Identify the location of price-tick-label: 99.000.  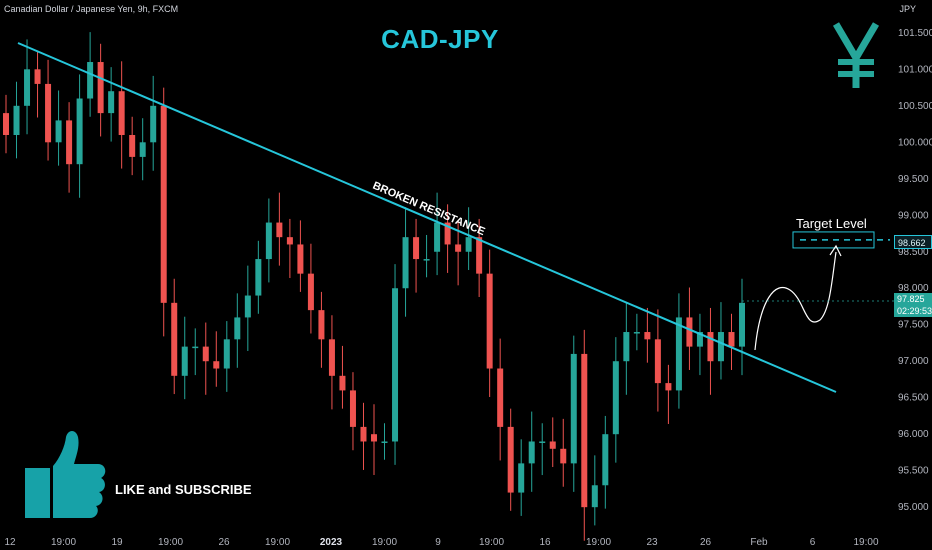
(913, 215).